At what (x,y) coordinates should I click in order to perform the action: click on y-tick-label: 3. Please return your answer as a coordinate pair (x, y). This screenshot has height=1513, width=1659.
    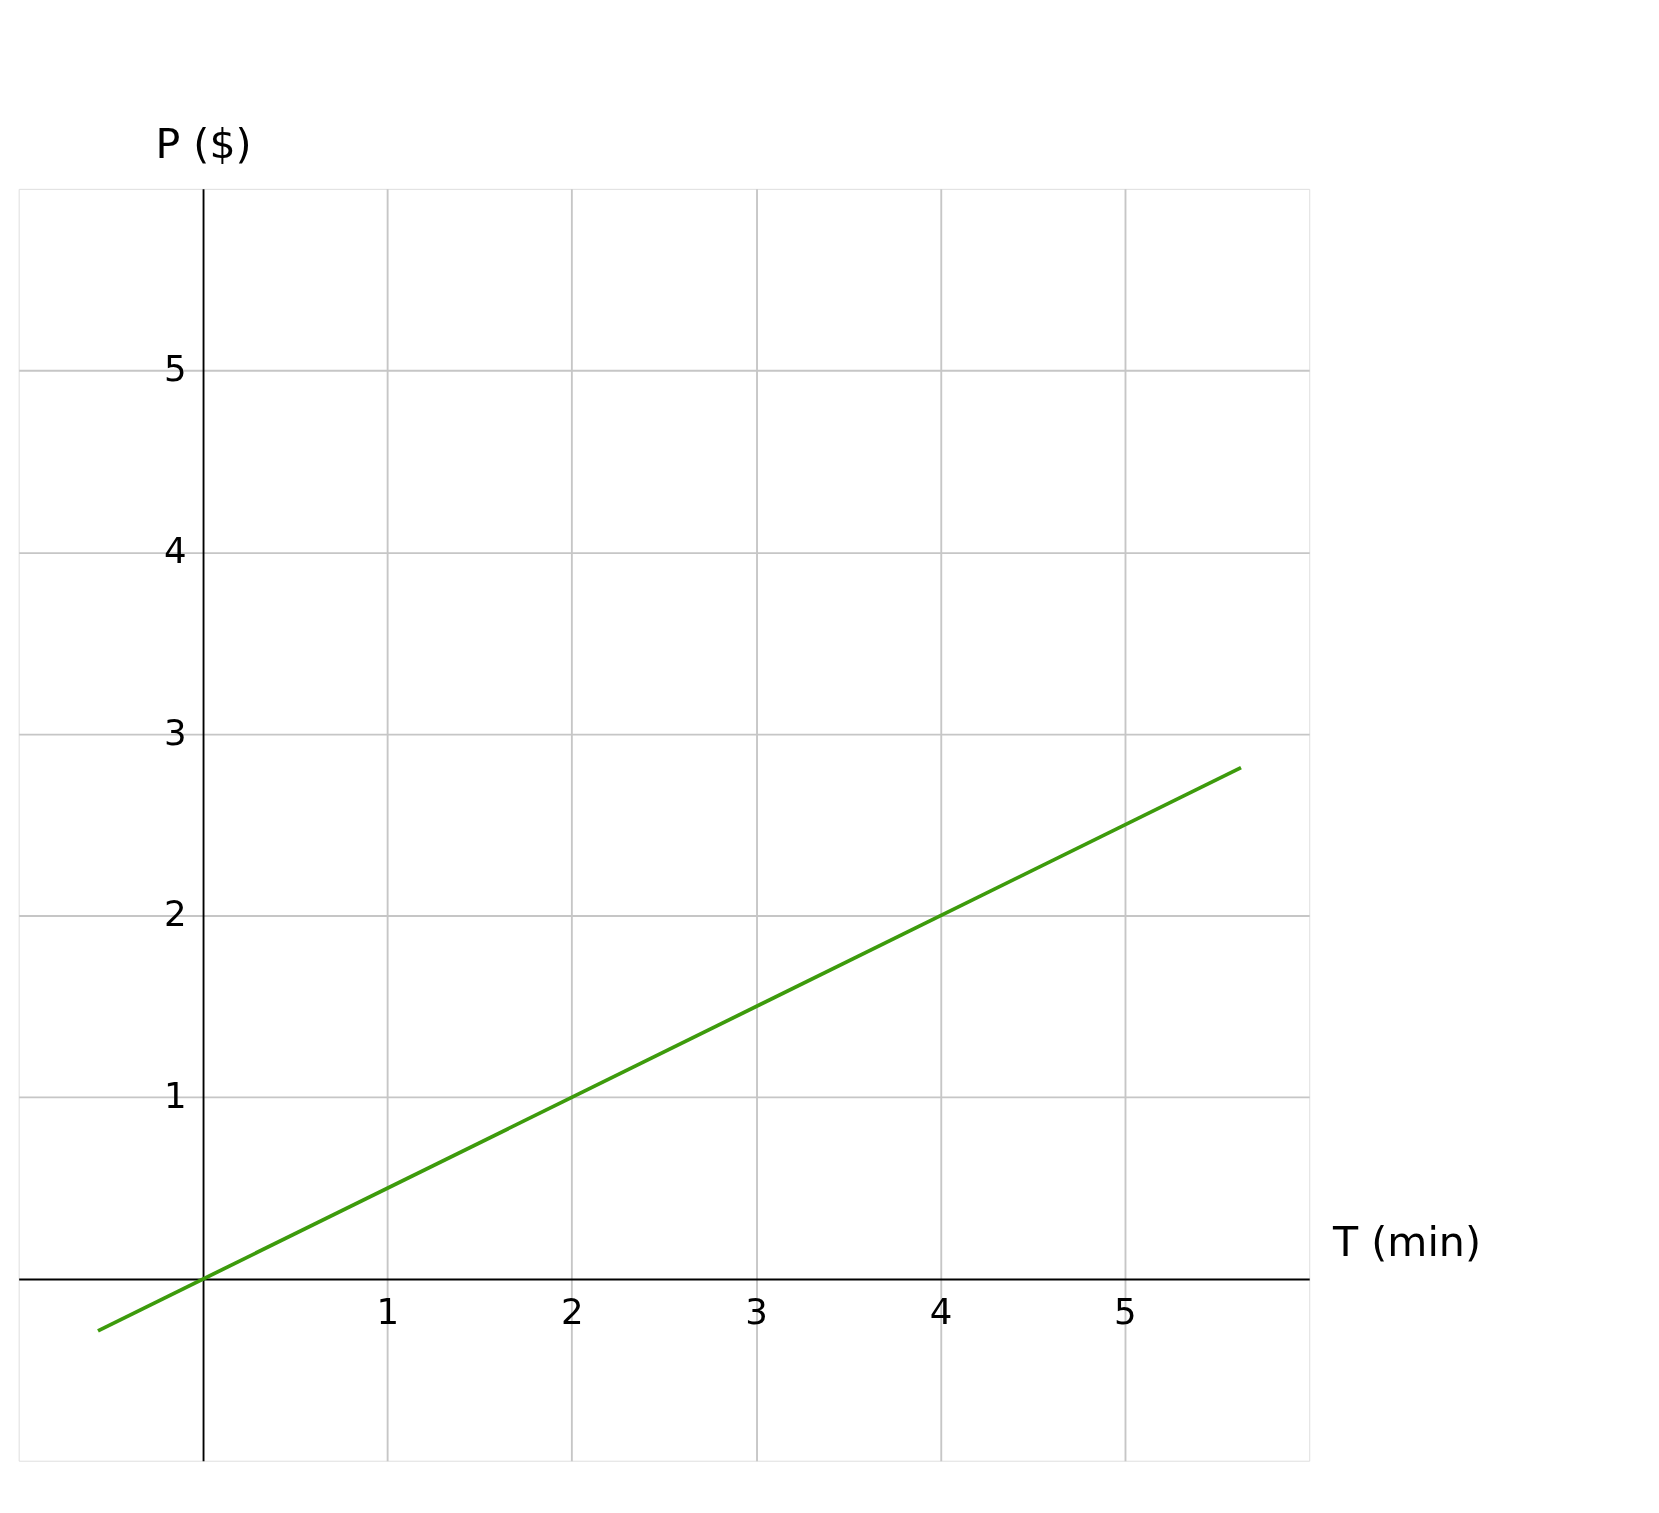
    Looking at the image, I should click on (175, 732).